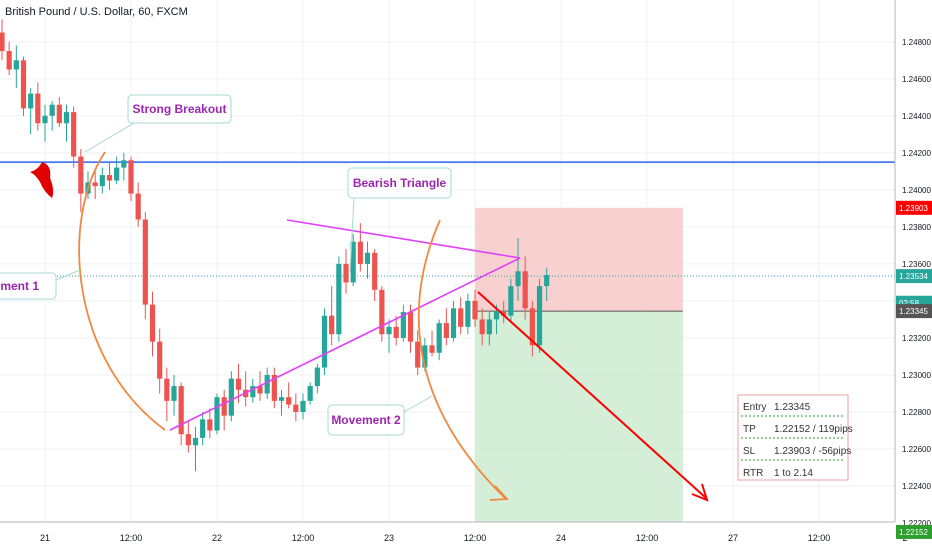 The height and width of the screenshot is (555, 932). Describe the element at coordinates (916, 227) in the screenshot. I see `y-tick-label: 1.23800` at that location.